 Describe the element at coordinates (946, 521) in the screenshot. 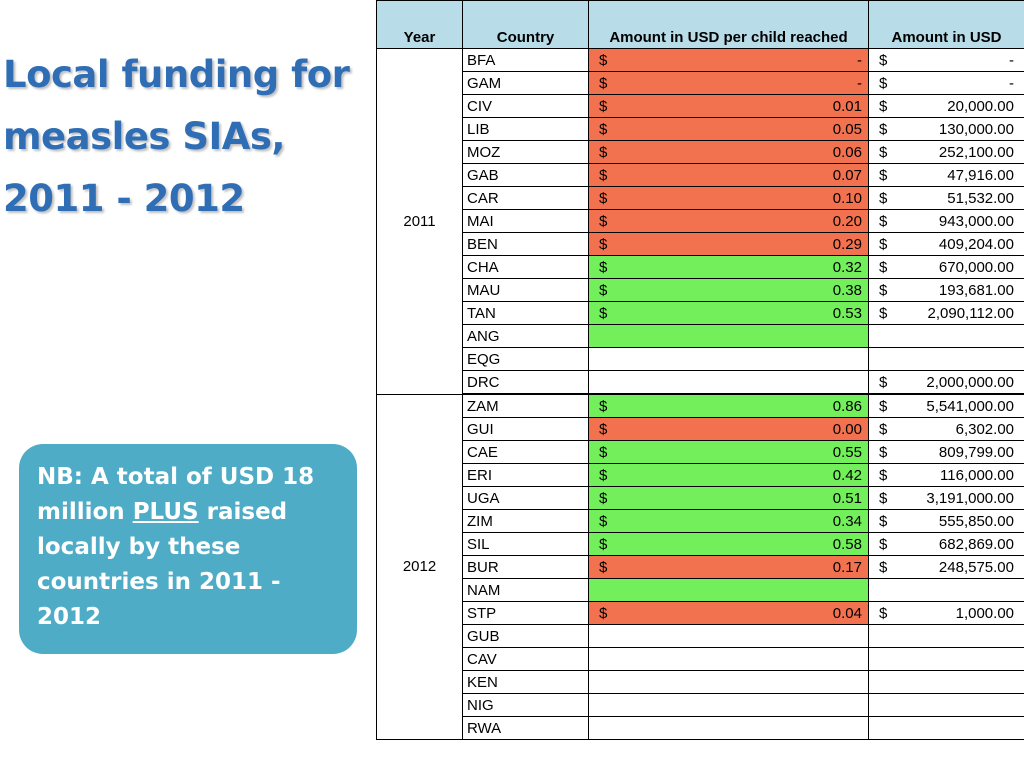

I see `amount-cell: $555,850.00` at that location.